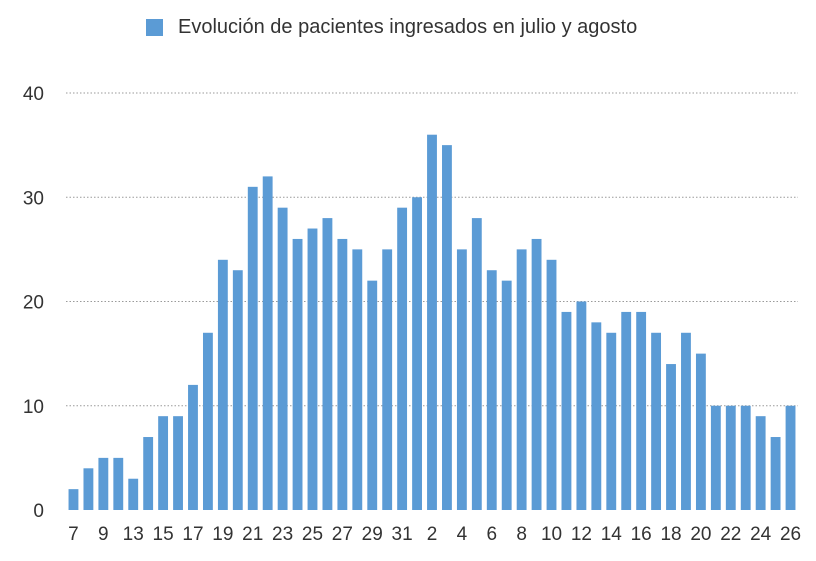  I want to click on x-tick-label: 23, so click(282, 534).